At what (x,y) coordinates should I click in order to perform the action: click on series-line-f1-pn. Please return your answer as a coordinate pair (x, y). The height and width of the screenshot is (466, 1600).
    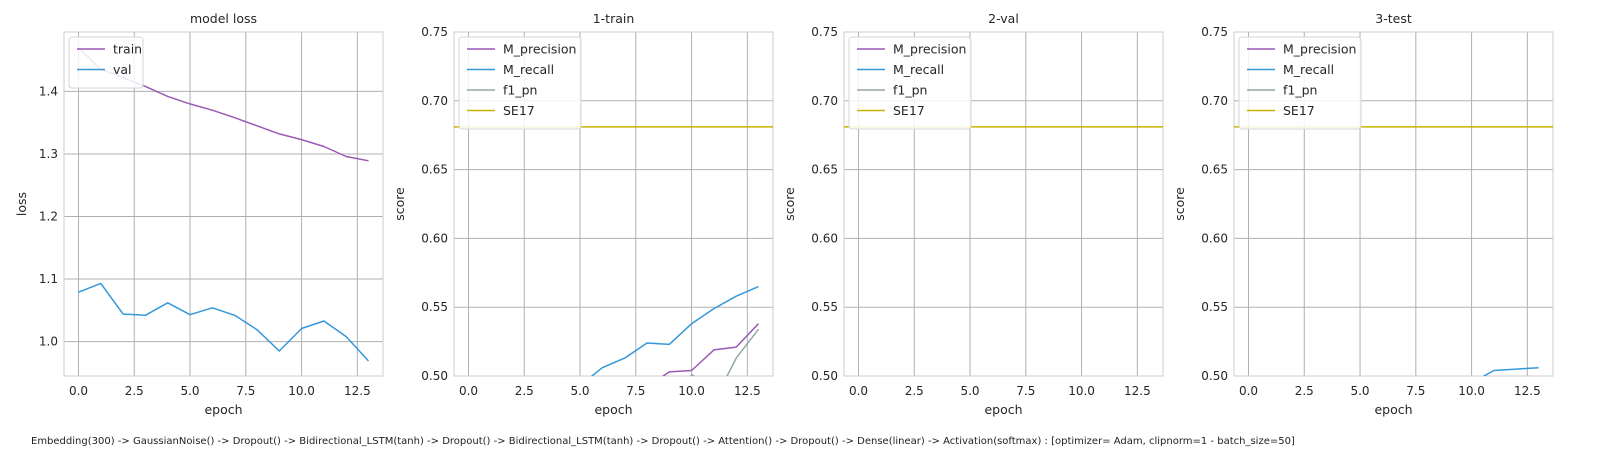
    Looking at the image, I should click on (725, 352).